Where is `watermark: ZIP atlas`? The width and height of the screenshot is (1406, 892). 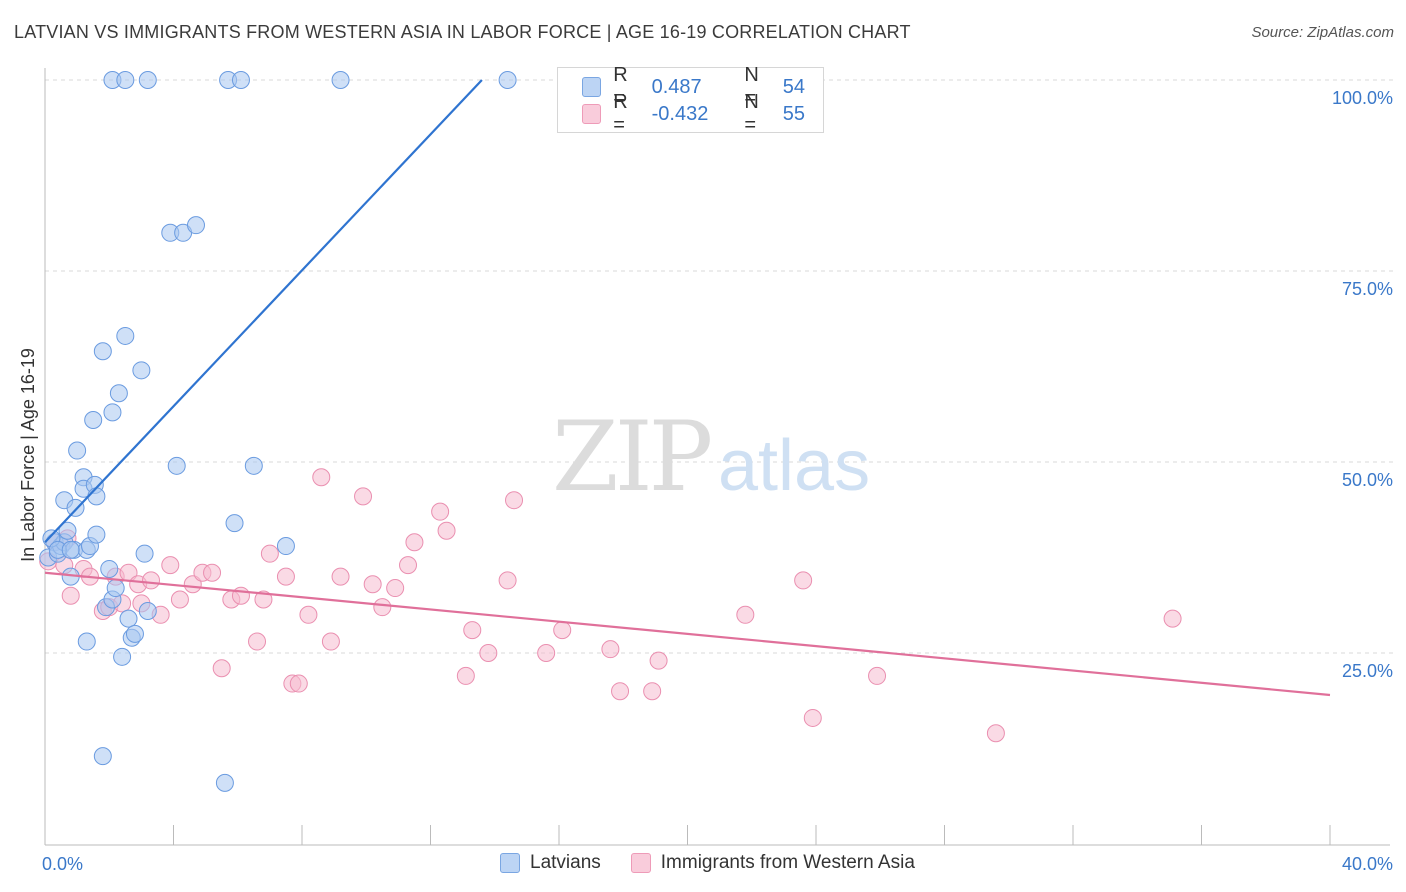
watermark: ZIP atlas is located at coordinates (711, 457).